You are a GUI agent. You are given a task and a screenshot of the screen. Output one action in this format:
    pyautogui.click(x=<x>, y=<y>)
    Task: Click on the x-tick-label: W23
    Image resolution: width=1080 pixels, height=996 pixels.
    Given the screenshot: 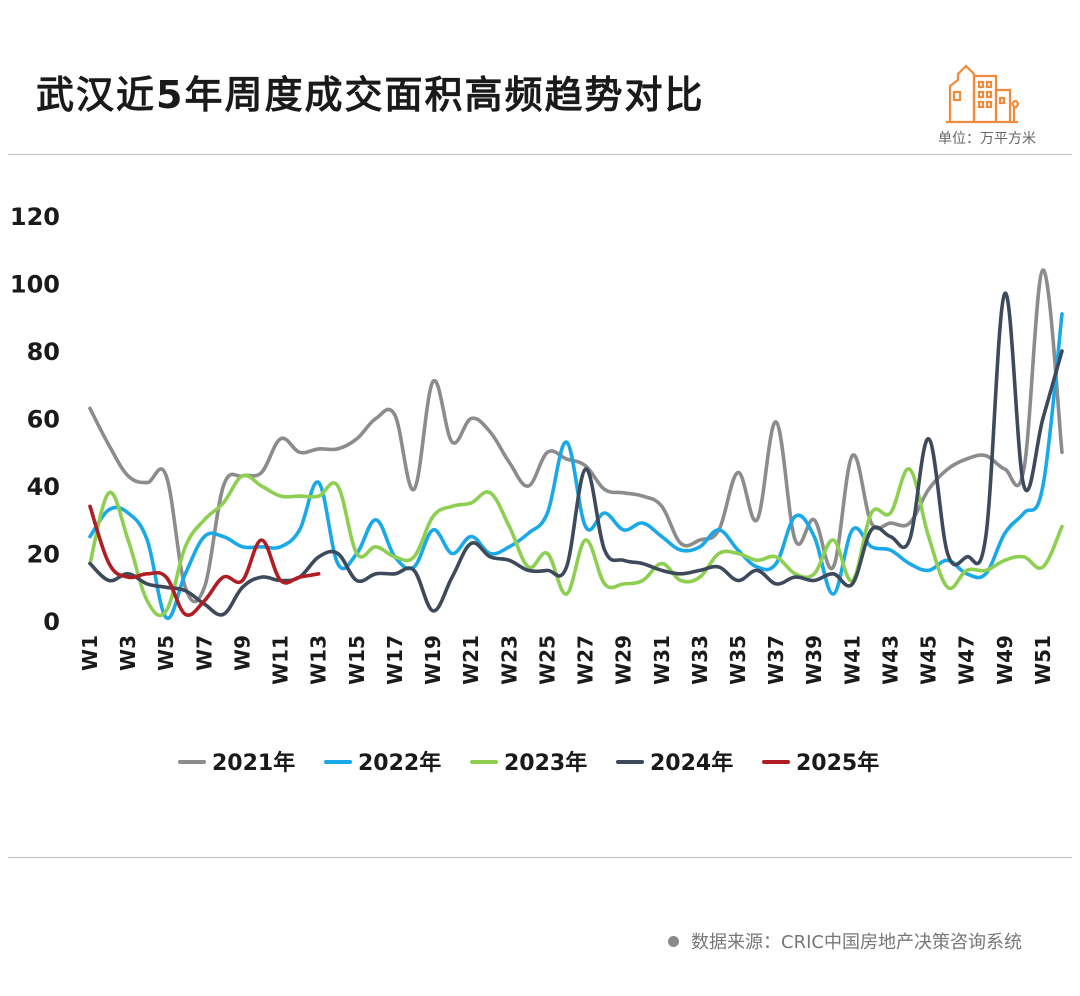 What is the action you would take?
    pyautogui.click(x=509, y=660)
    